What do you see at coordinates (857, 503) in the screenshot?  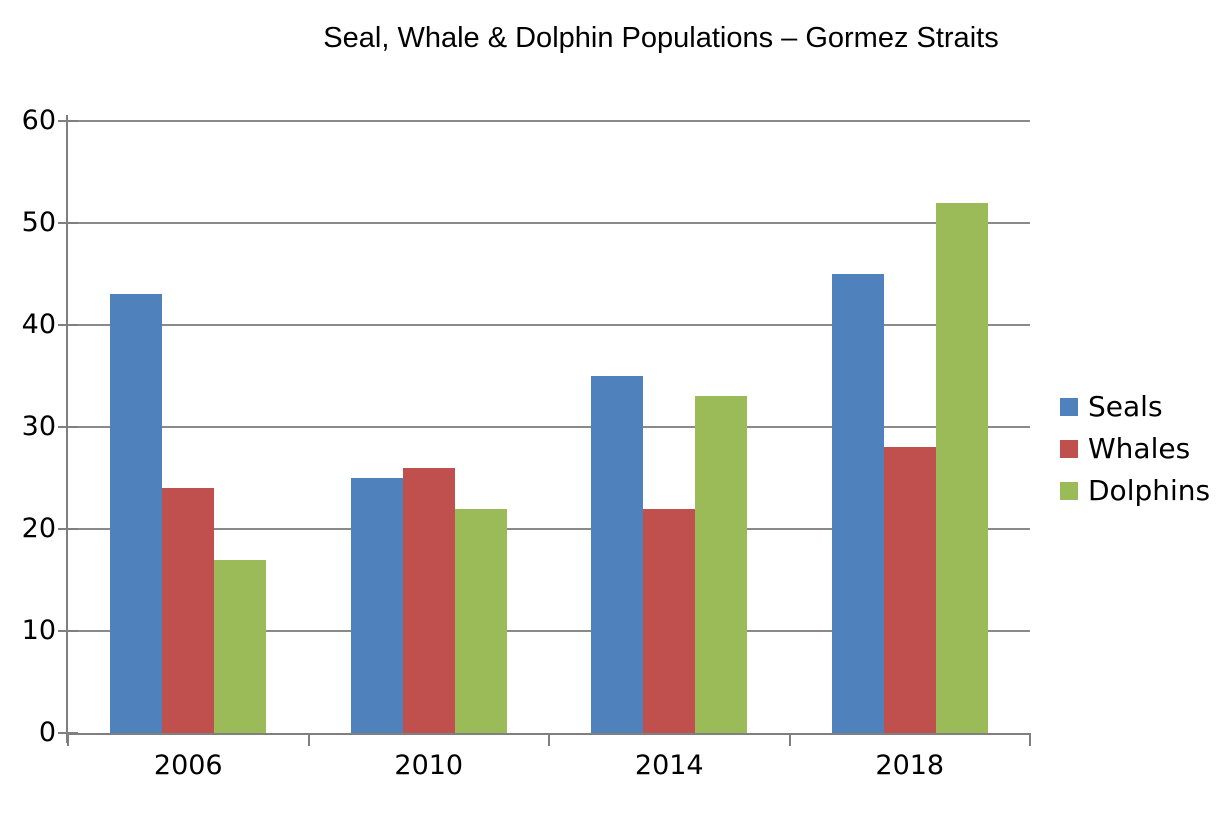 I see `bar-seals-2018` at bounding box center [857, 503].